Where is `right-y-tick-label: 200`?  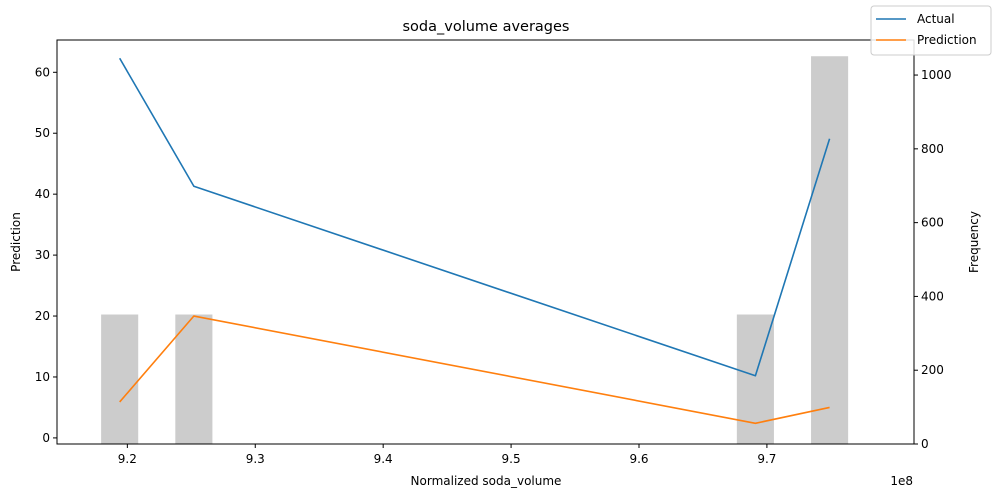
right-y-tick-label: 200 is located at coordinates (932, 370).